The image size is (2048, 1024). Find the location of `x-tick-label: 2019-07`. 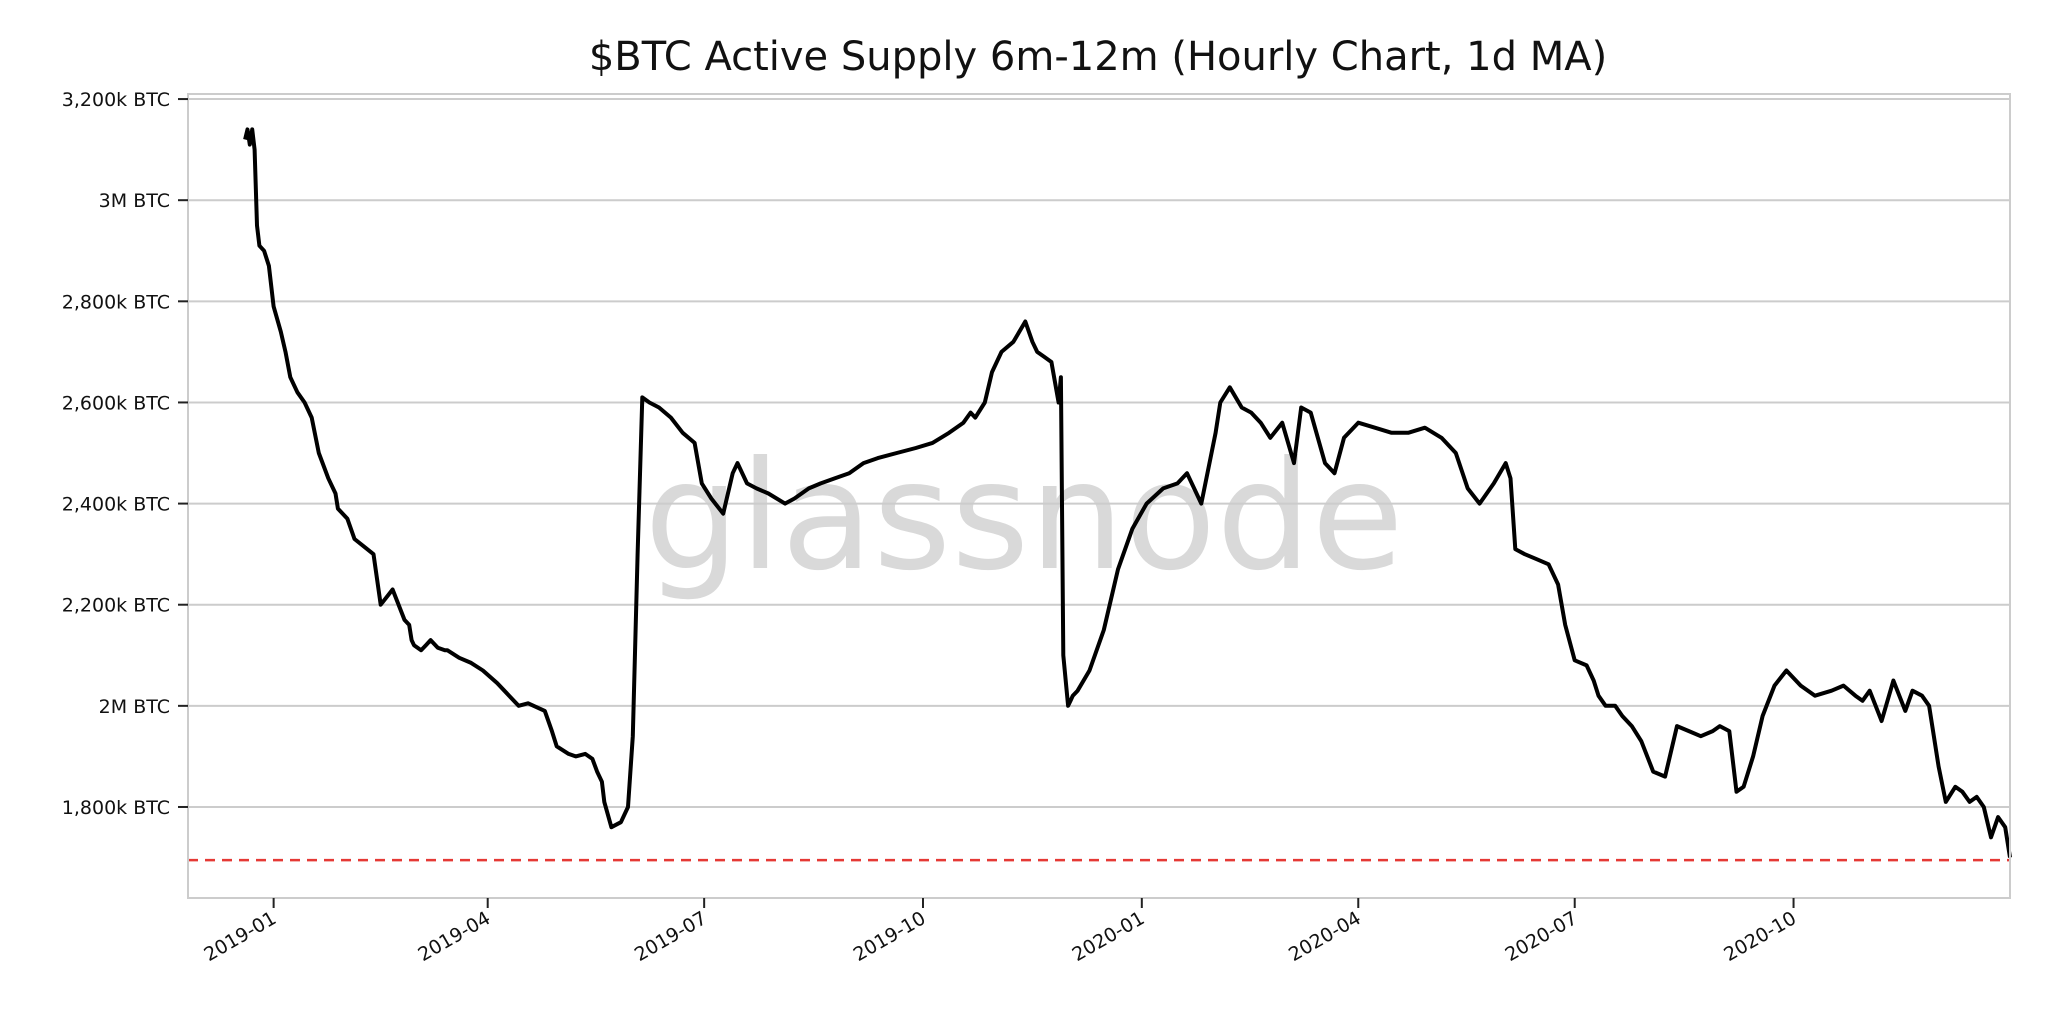

x-tick-label: 2019-07 is located at coordinates (671, 936).